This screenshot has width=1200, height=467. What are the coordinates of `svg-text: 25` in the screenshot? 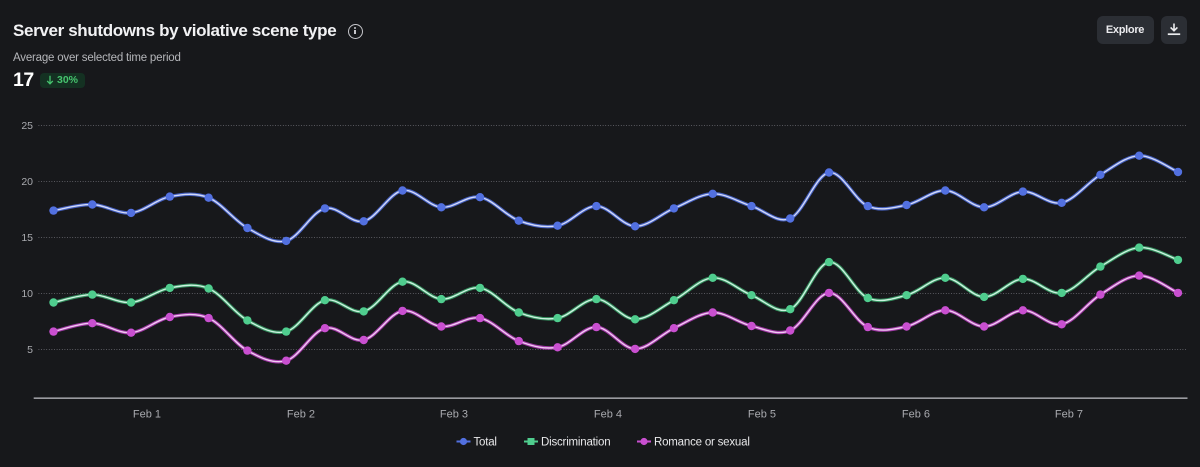 It's located at (27, 126).